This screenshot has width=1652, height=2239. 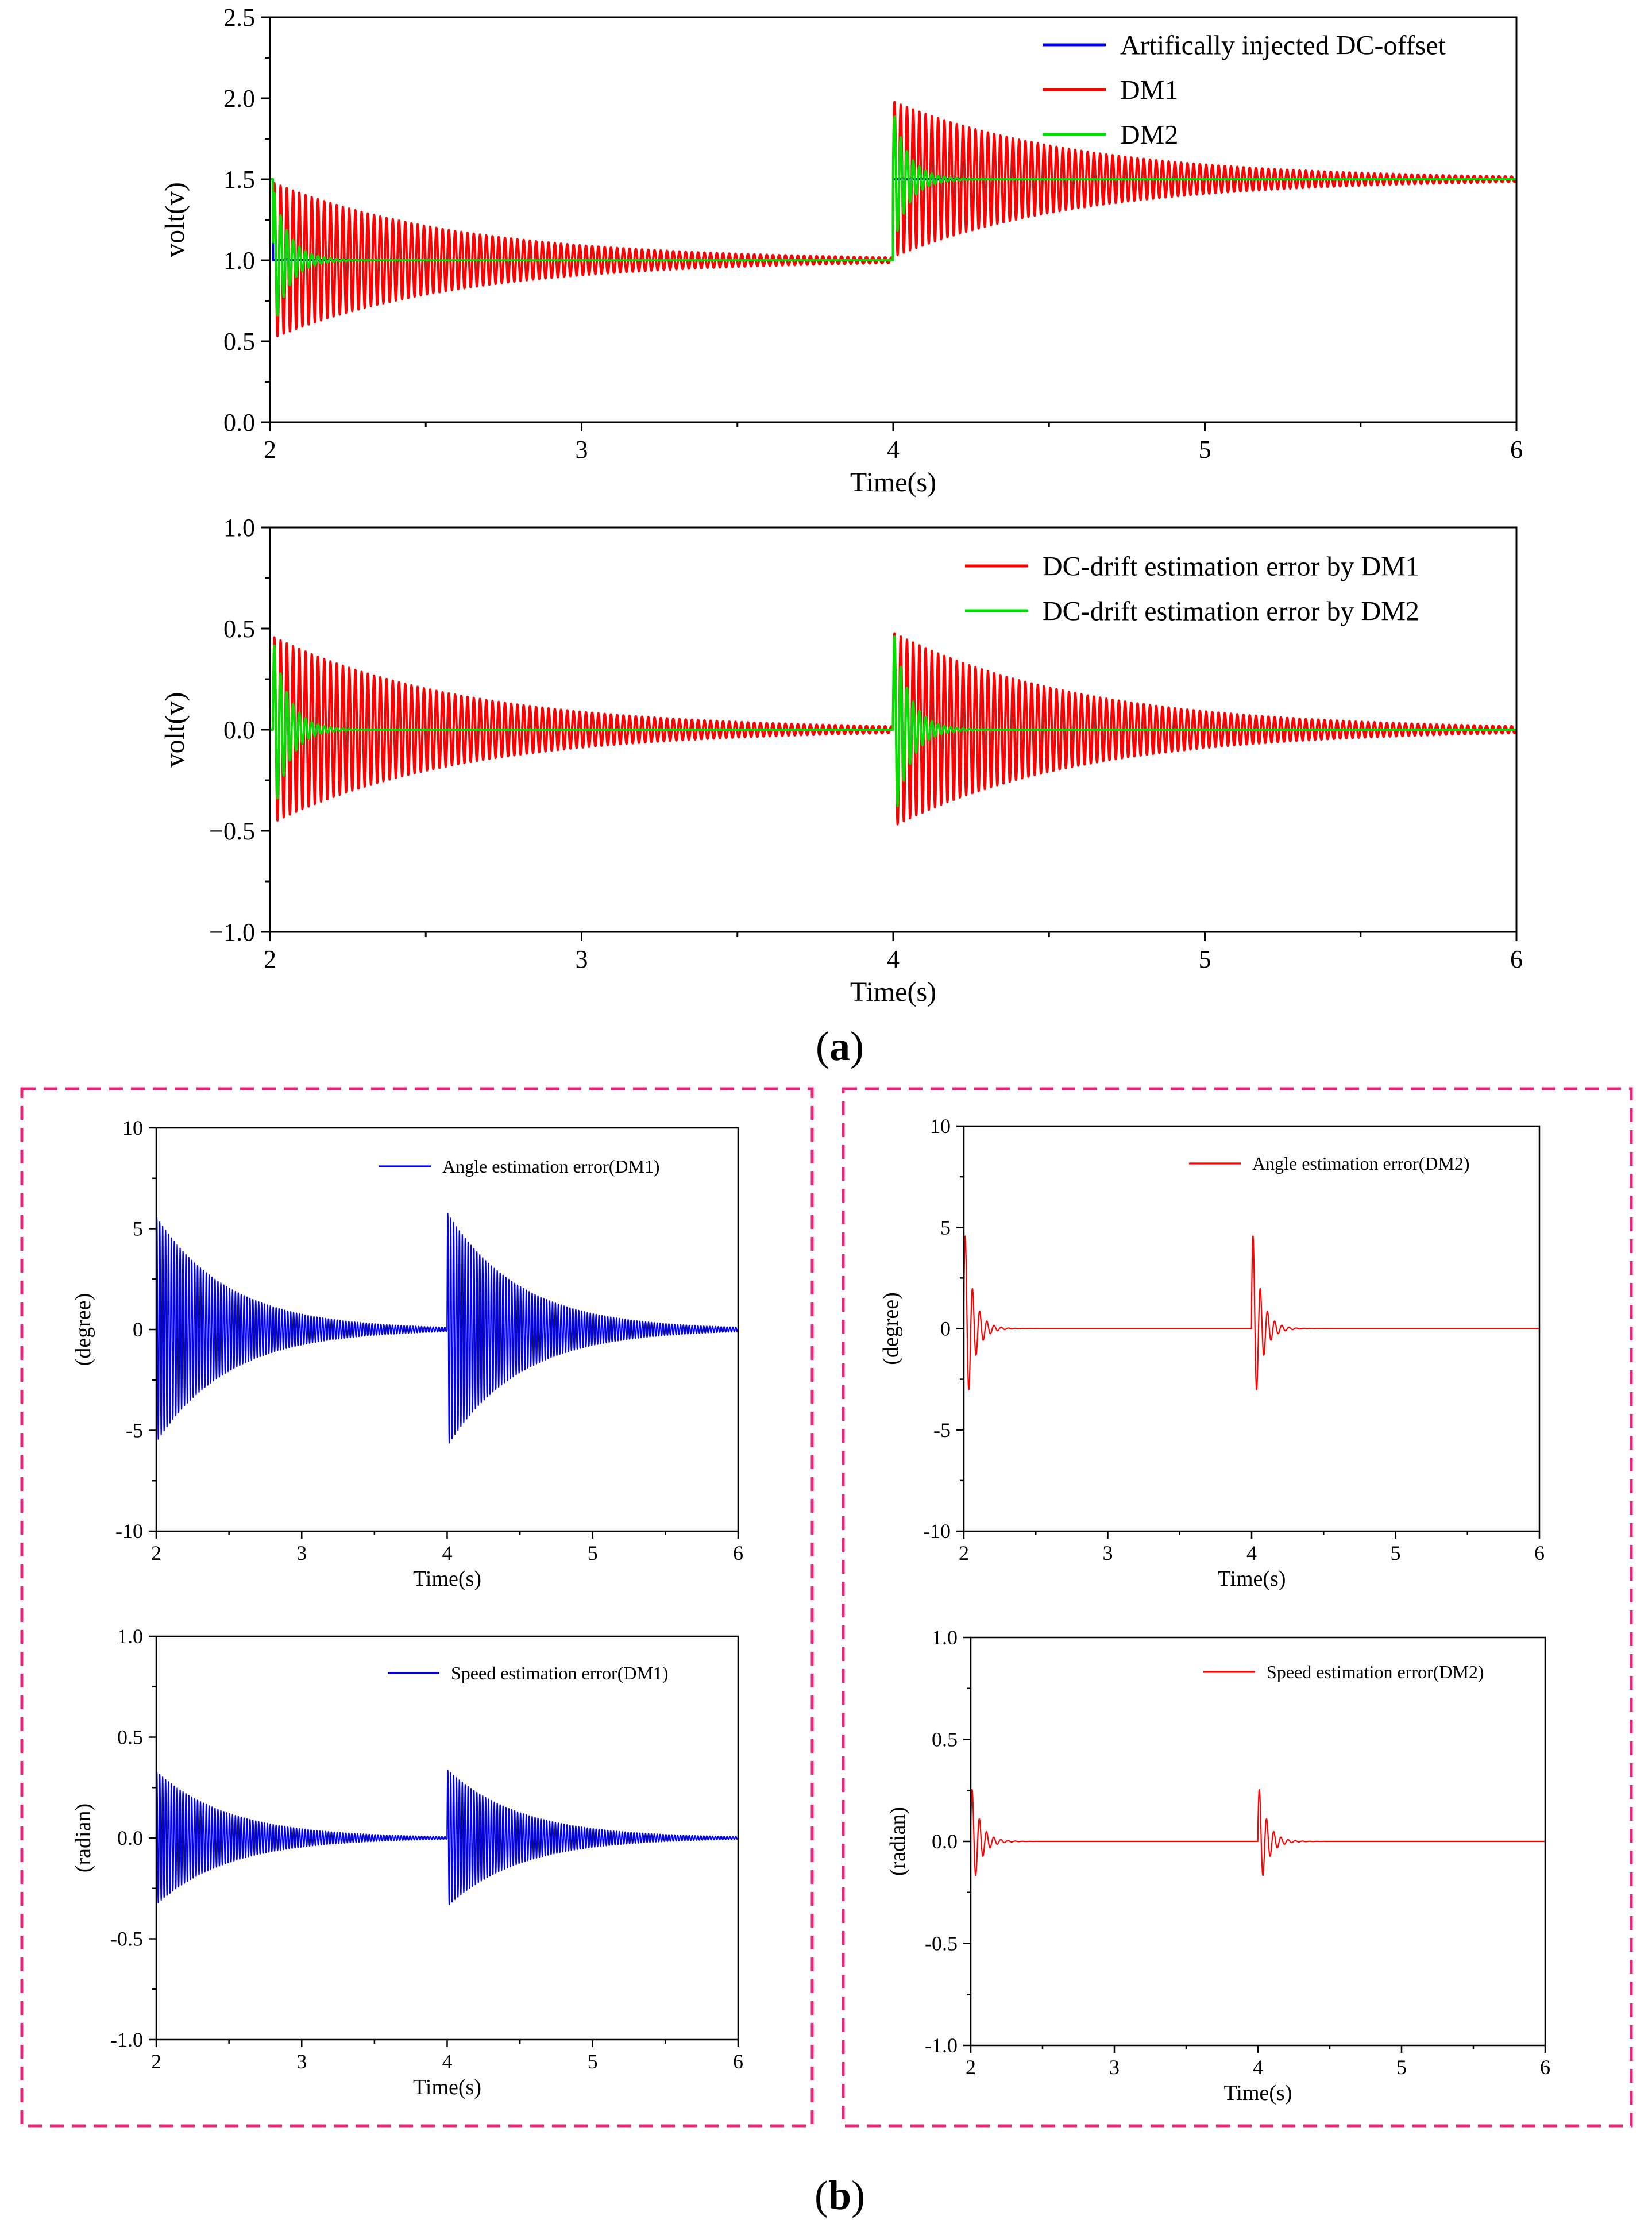 I want to click on series-line-speed-estimation-error-dm2, so click(x=1258, y=1832).